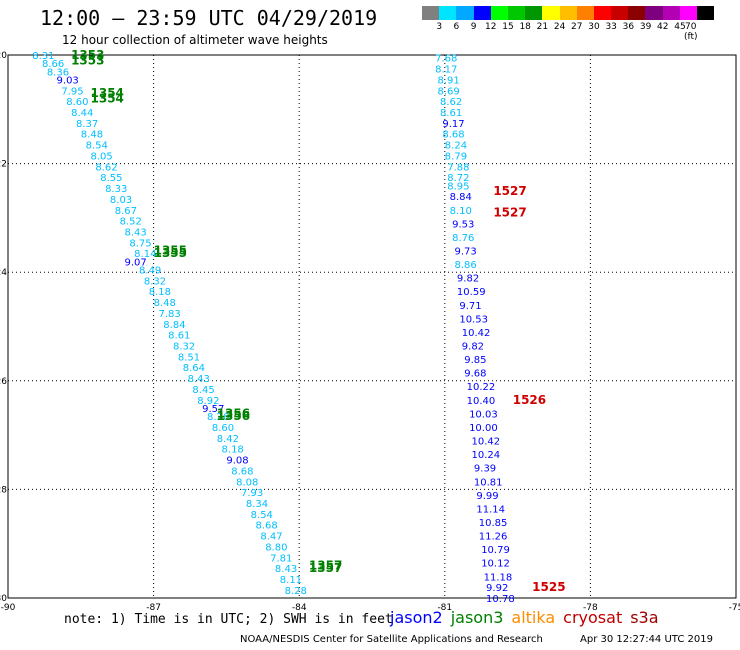 Image resolution: width=740 pixels, height=650 pixels. Describe the element at coordinates (509, 212) in the screenshot. I see `pass-number-label: 1527` at that location.